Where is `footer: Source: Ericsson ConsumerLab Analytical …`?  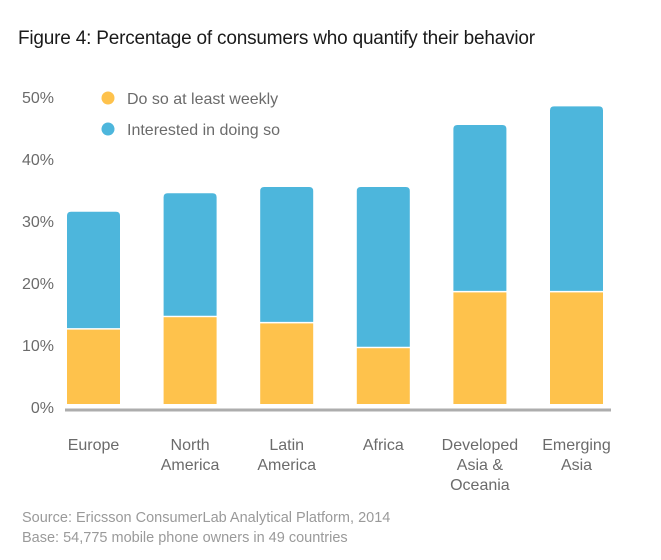
footer: Source: Ericsson ConsumerLab Analytical … is located at coordinates (206, 528).